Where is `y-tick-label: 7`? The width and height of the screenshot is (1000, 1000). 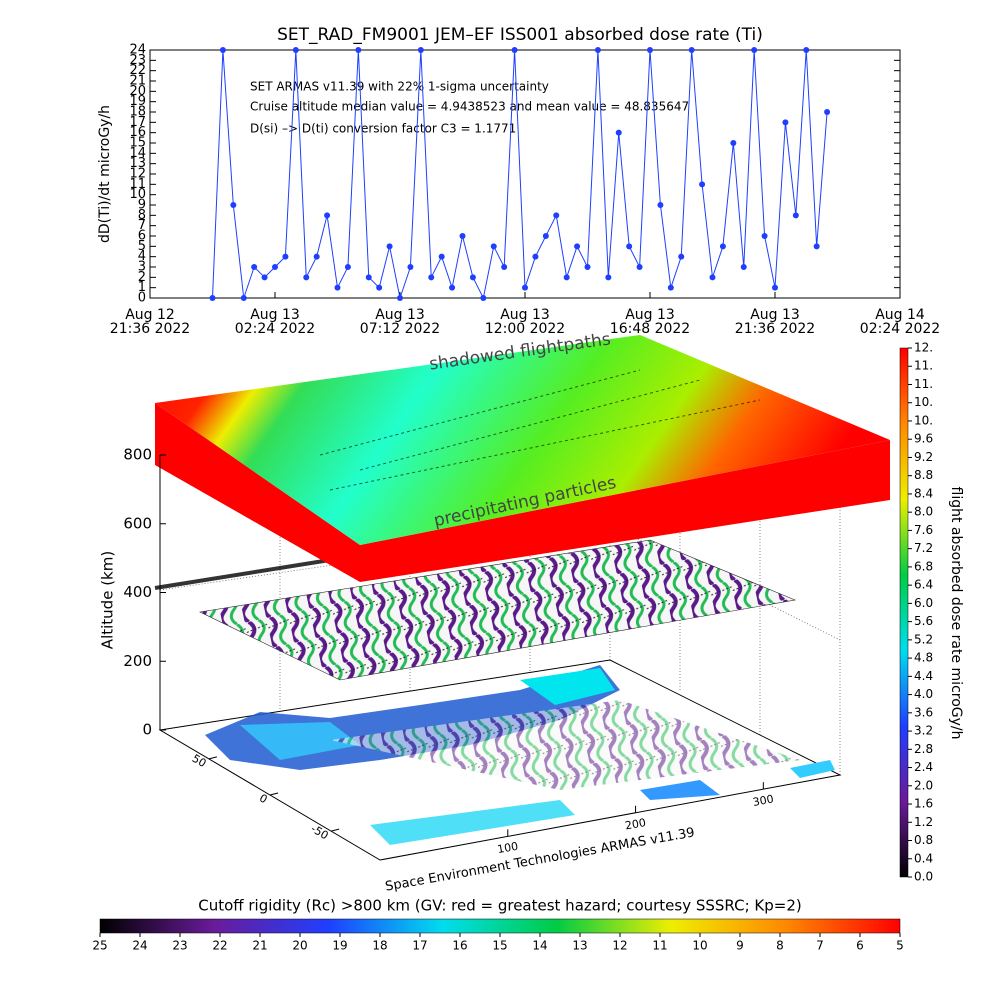 y-tick-label: 7 is located at coordinates (142, 225).